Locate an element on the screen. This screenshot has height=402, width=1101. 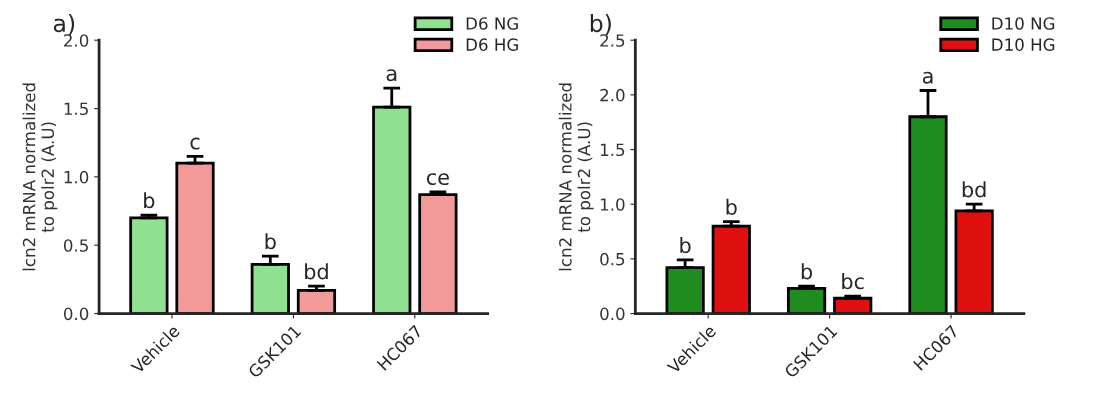
legend-label: D10 HG is located at coordinates (1023, 44).